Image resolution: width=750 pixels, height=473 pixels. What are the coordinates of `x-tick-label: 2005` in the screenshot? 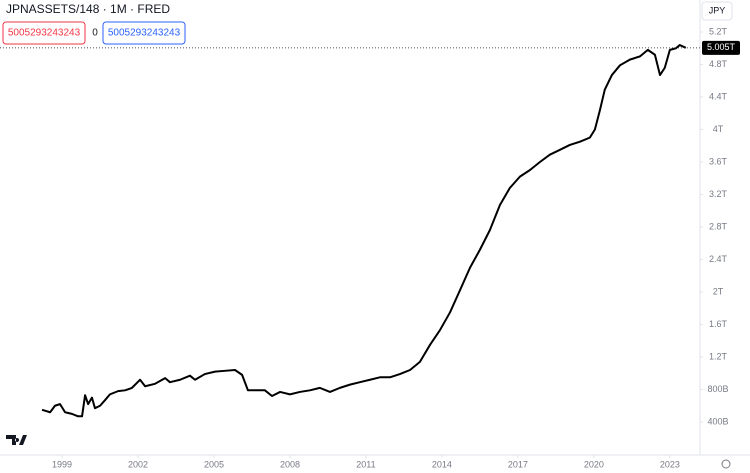 It's located at (214, 464).